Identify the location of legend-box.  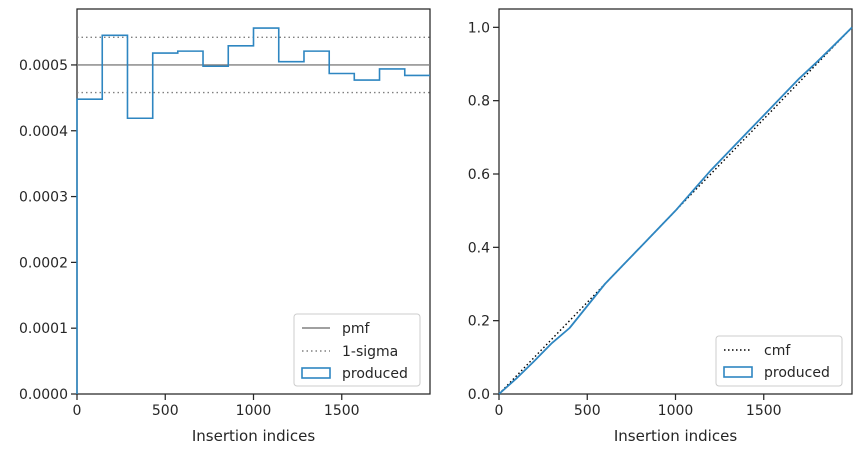
(779, 361).